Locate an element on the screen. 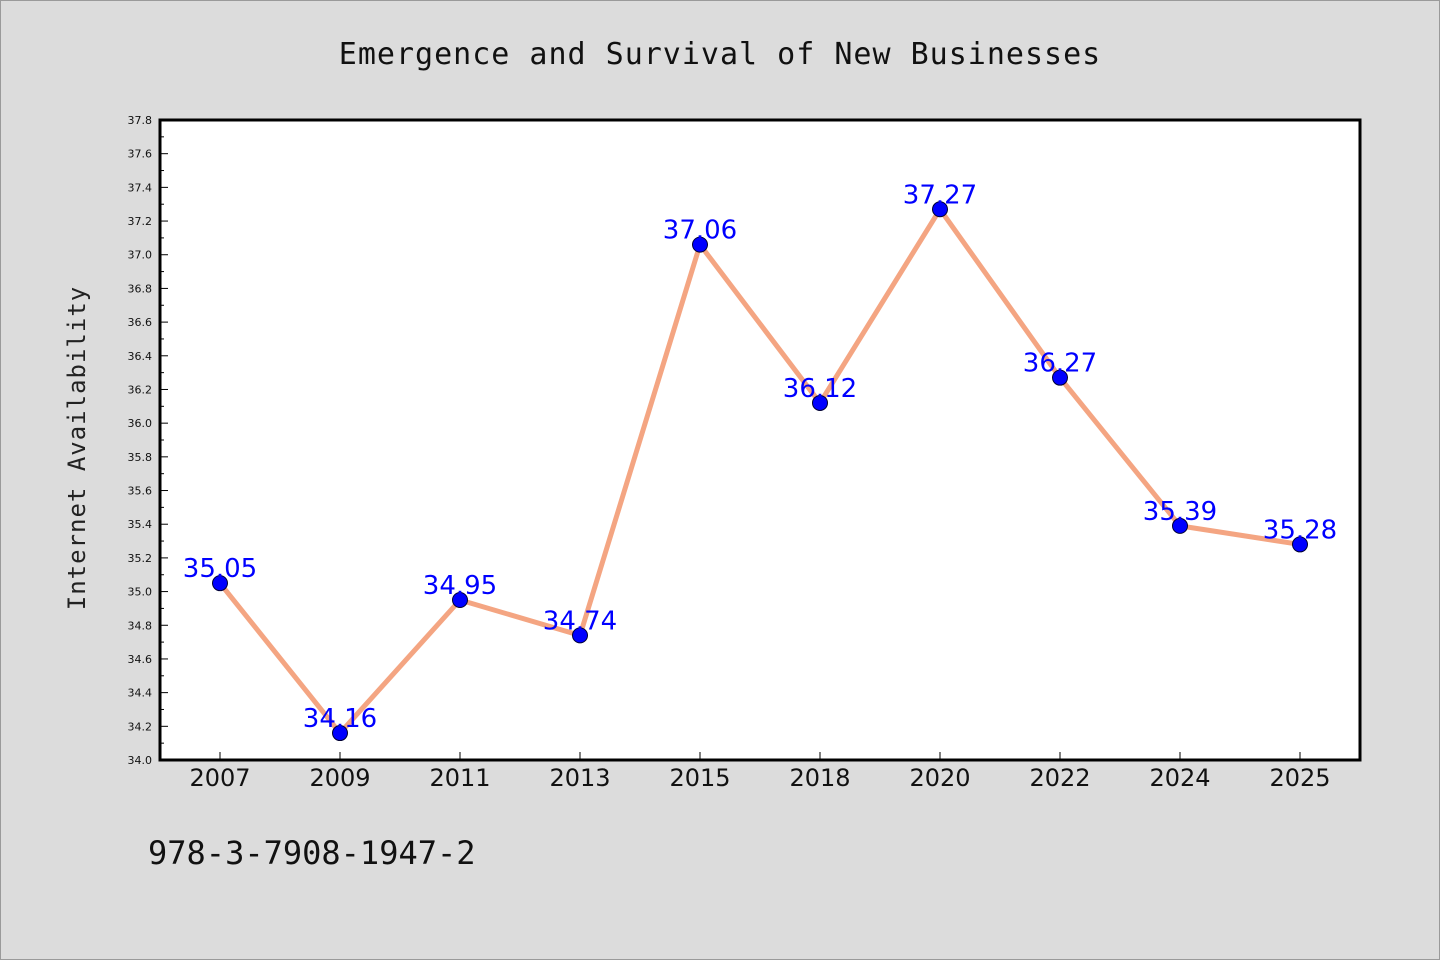 The image size is (1440, 960). y-tick-label: 37.6 is located at coordinates (140, 154).